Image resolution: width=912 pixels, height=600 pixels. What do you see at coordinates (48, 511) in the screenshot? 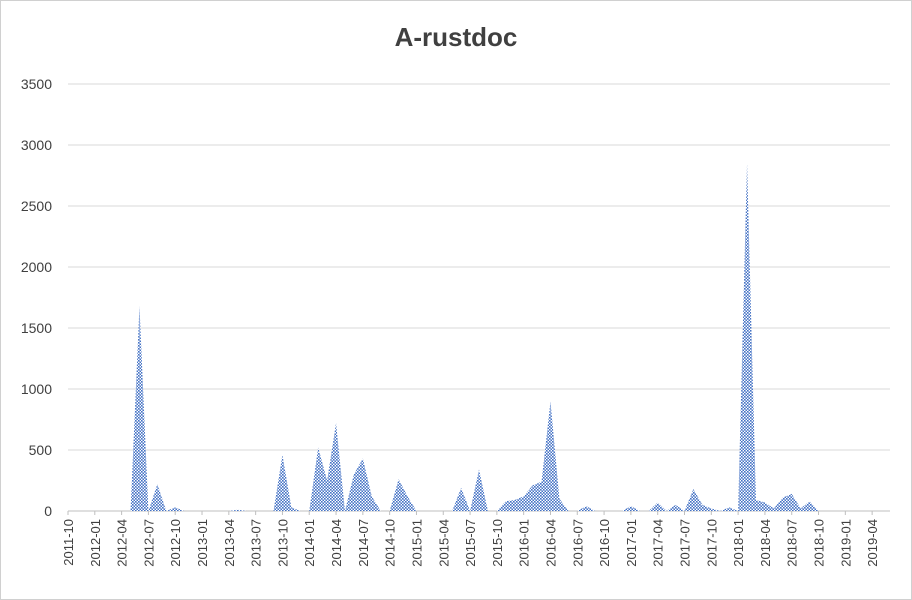
I see `y-tick-label: 0` at bounding box center [48, 511].